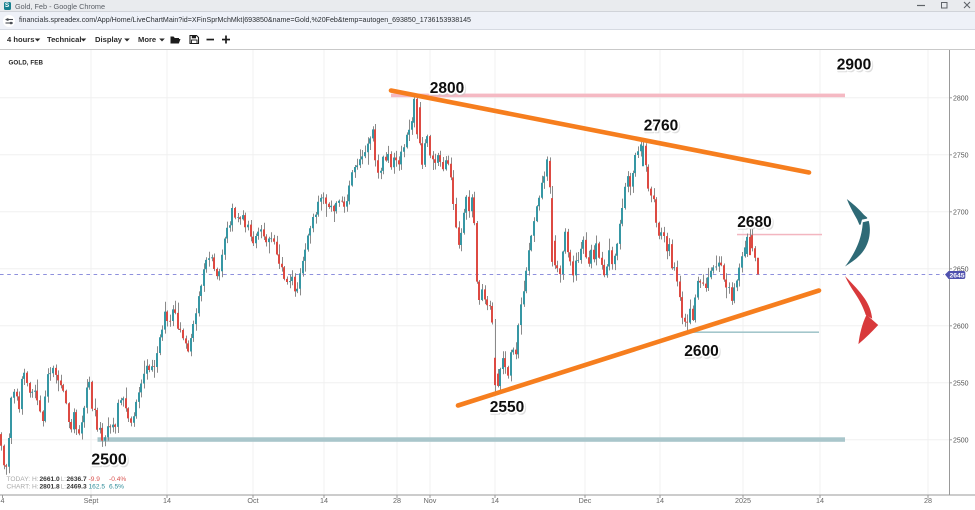  What do you see at coordinates (3, 500) in the screenshot?
I see `svg-text: 4` at bounding box center [3, 500].